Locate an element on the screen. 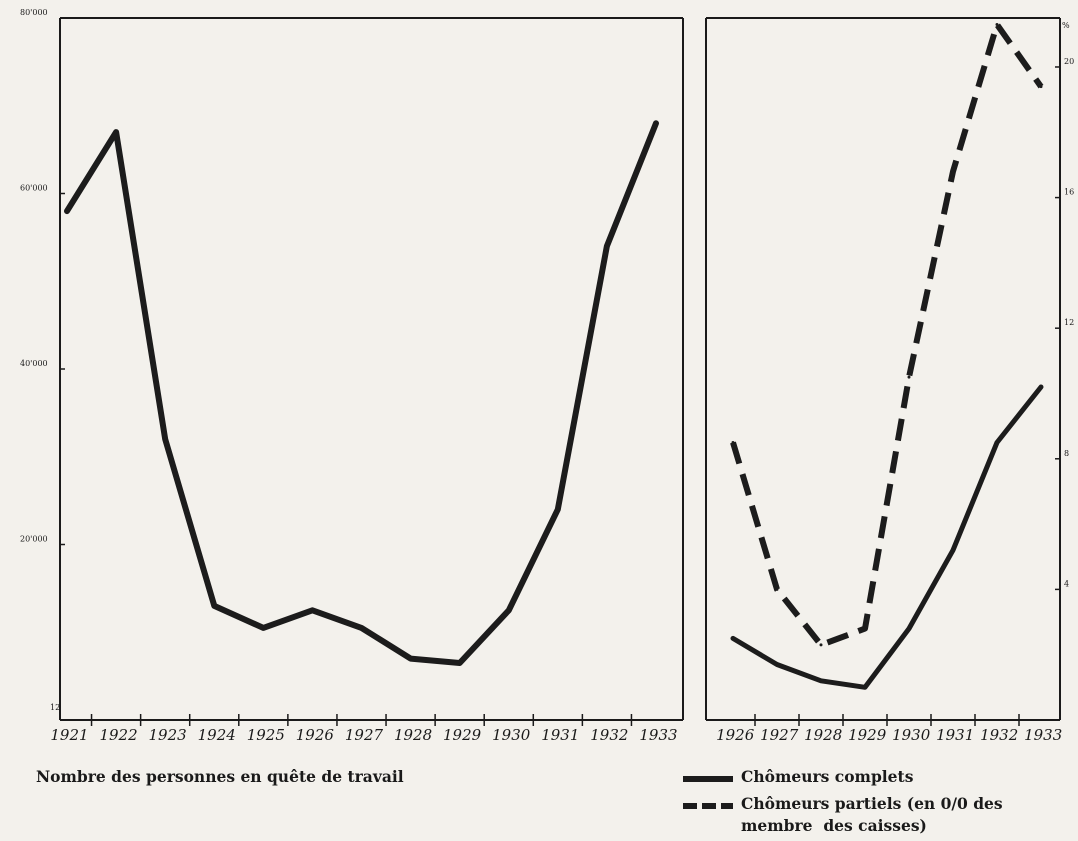 The width and height of the screenshot is (1078, 841). y-tick-label: 4 is located at coordinates (1066, 583).